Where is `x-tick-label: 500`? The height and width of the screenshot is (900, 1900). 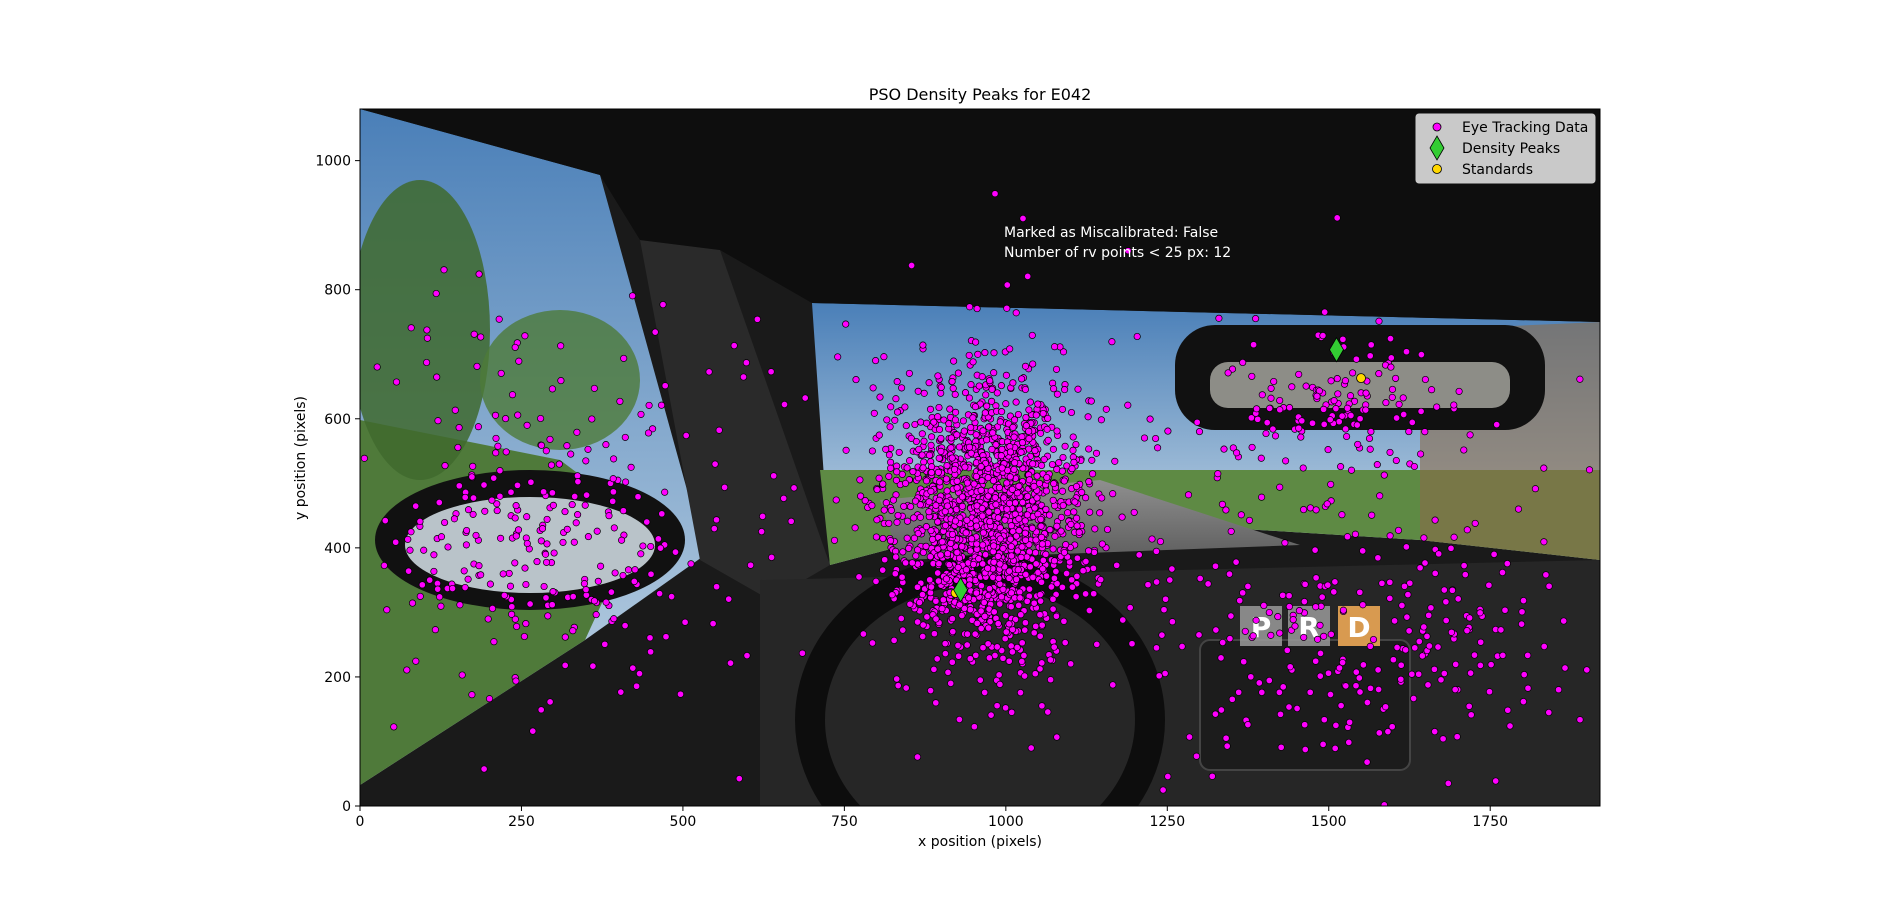 x-tick-label: 500 is located at coordinates (683, 822).